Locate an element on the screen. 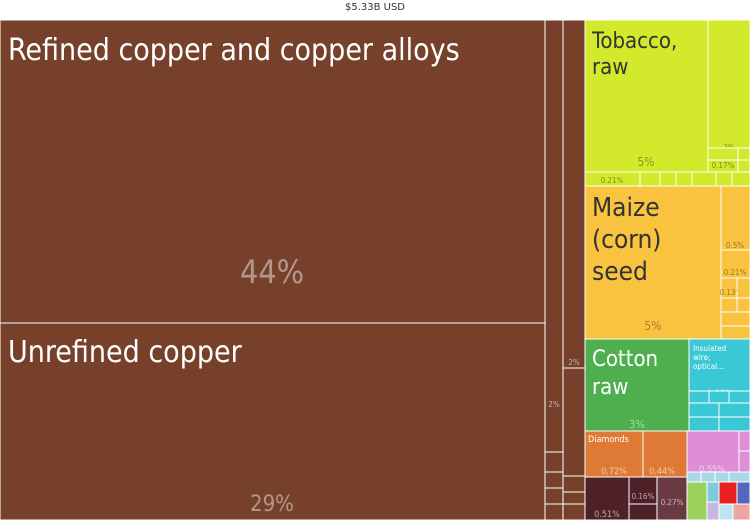 This screenshot has height=520, width=750. tile-tobacco is located at coordinates (646, 96).